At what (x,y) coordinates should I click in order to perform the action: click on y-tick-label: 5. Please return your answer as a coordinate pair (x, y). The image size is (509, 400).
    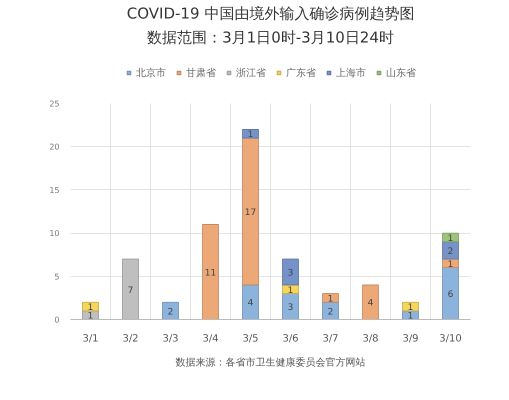
    Looking at the image, I should click on (57, 277).